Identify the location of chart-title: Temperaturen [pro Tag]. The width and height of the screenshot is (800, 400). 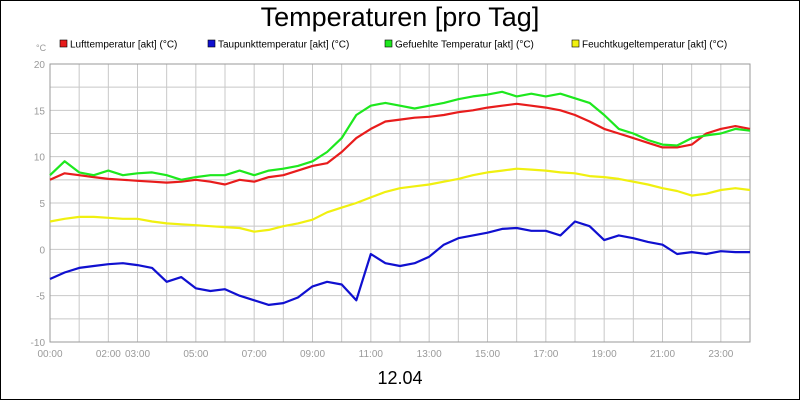
(400, 17).